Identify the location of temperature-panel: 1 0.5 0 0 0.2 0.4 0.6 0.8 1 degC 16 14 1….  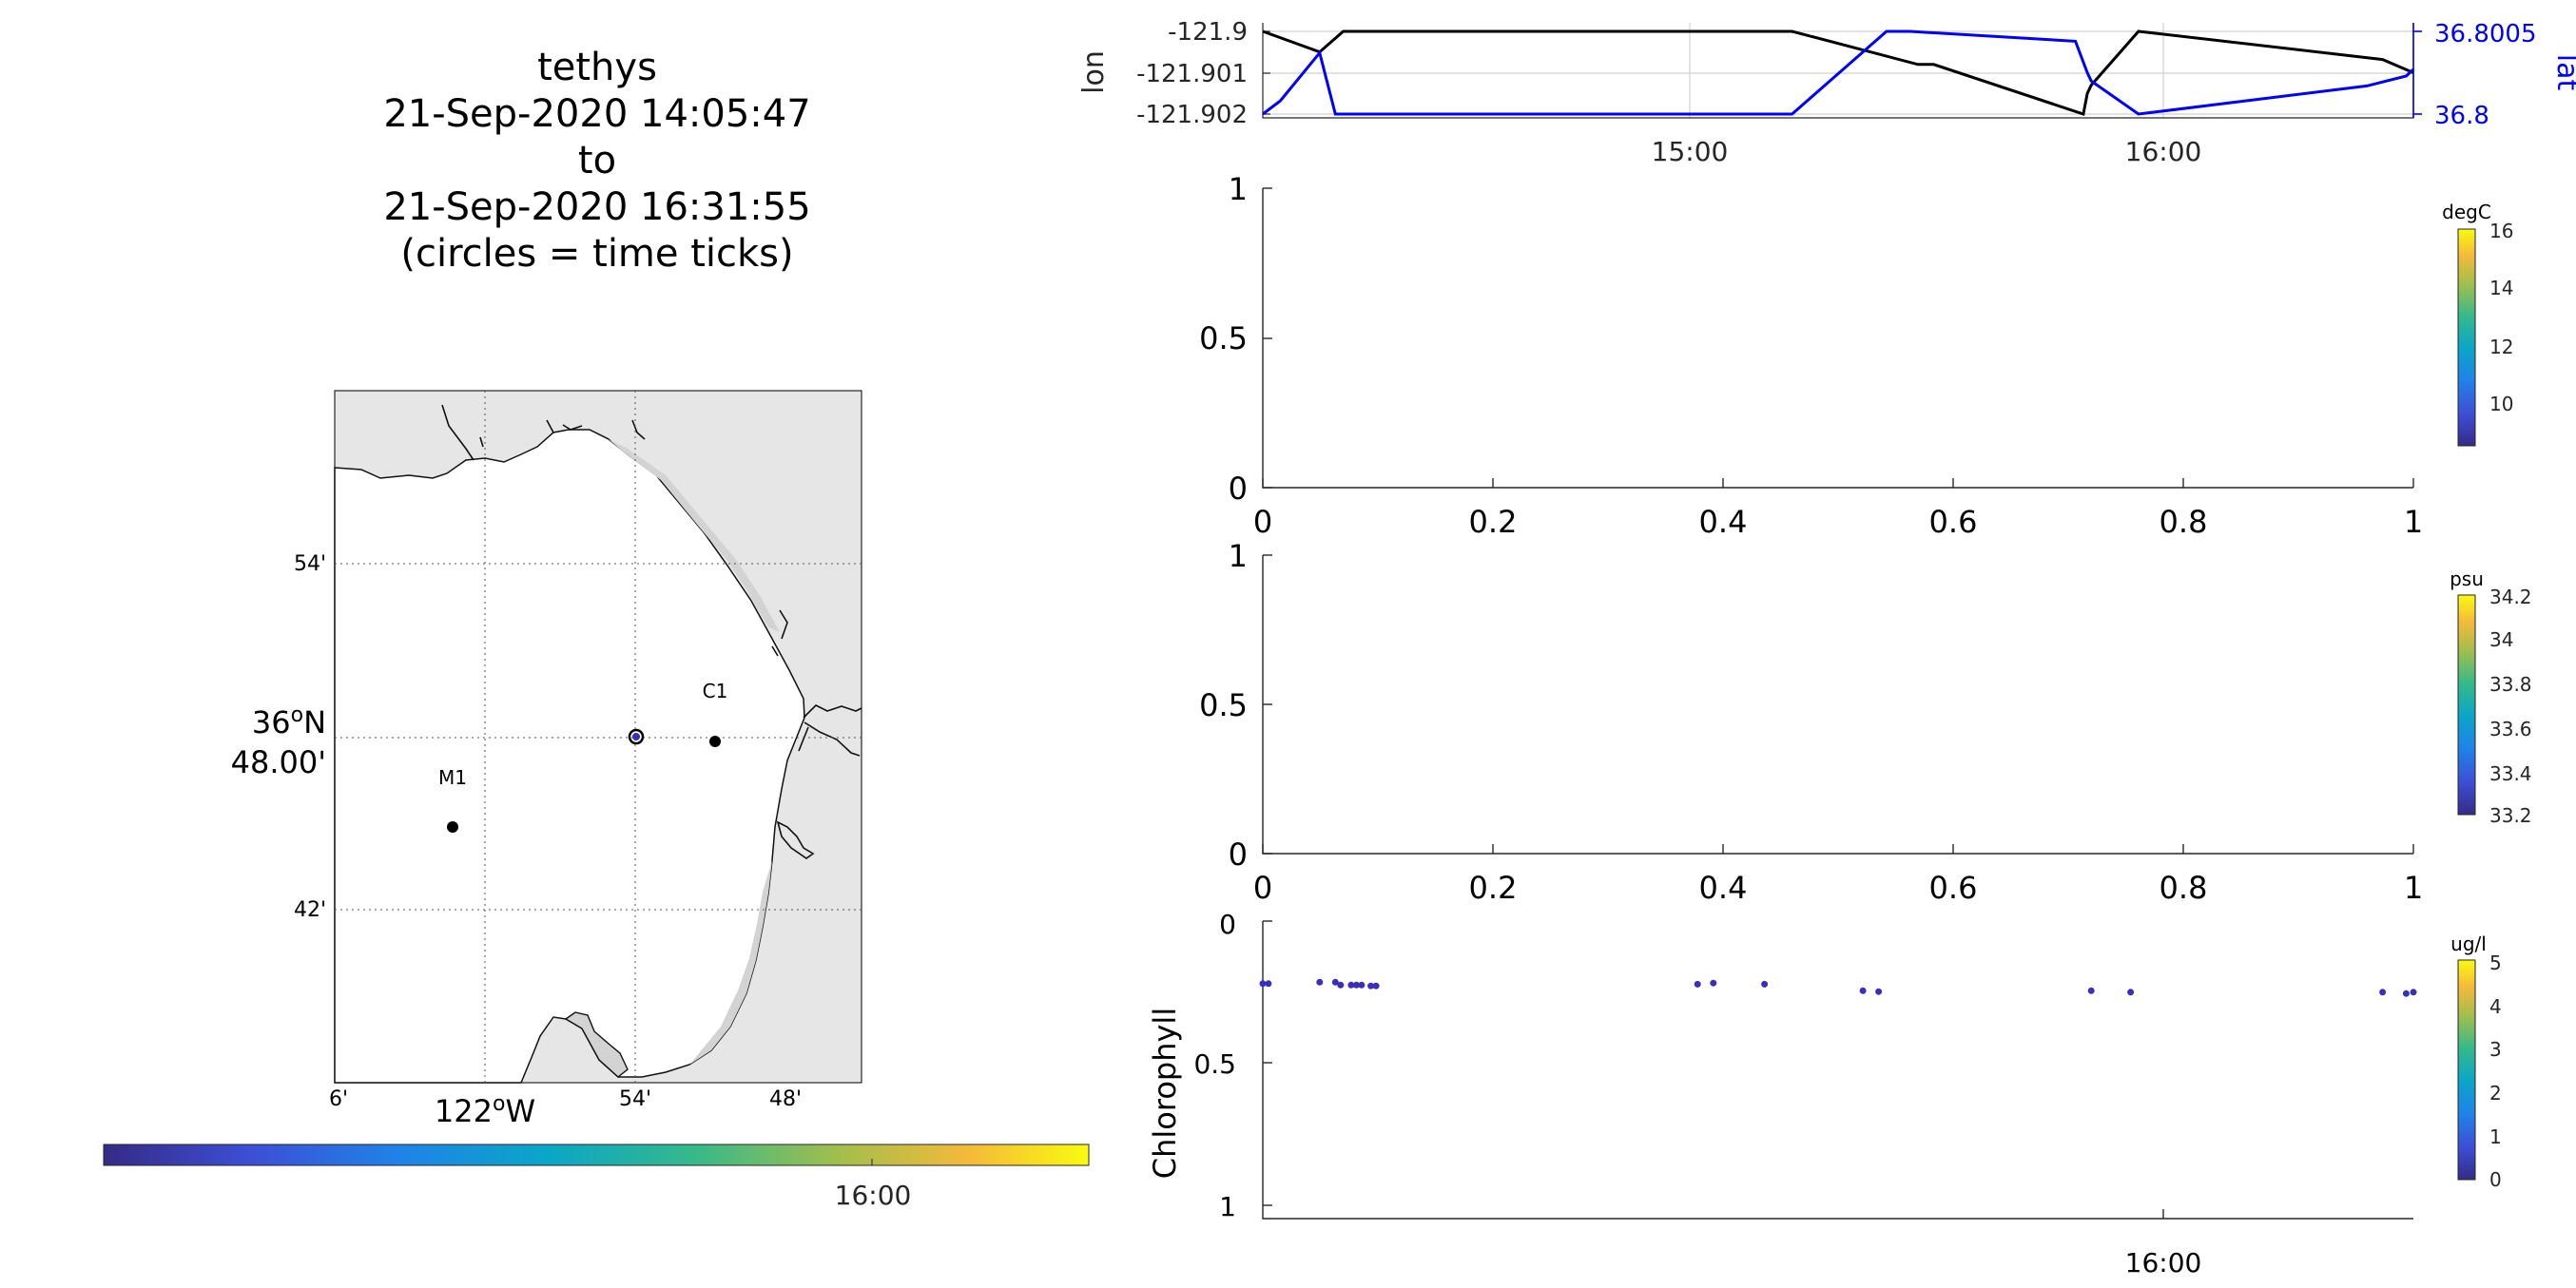
(1856, 355).